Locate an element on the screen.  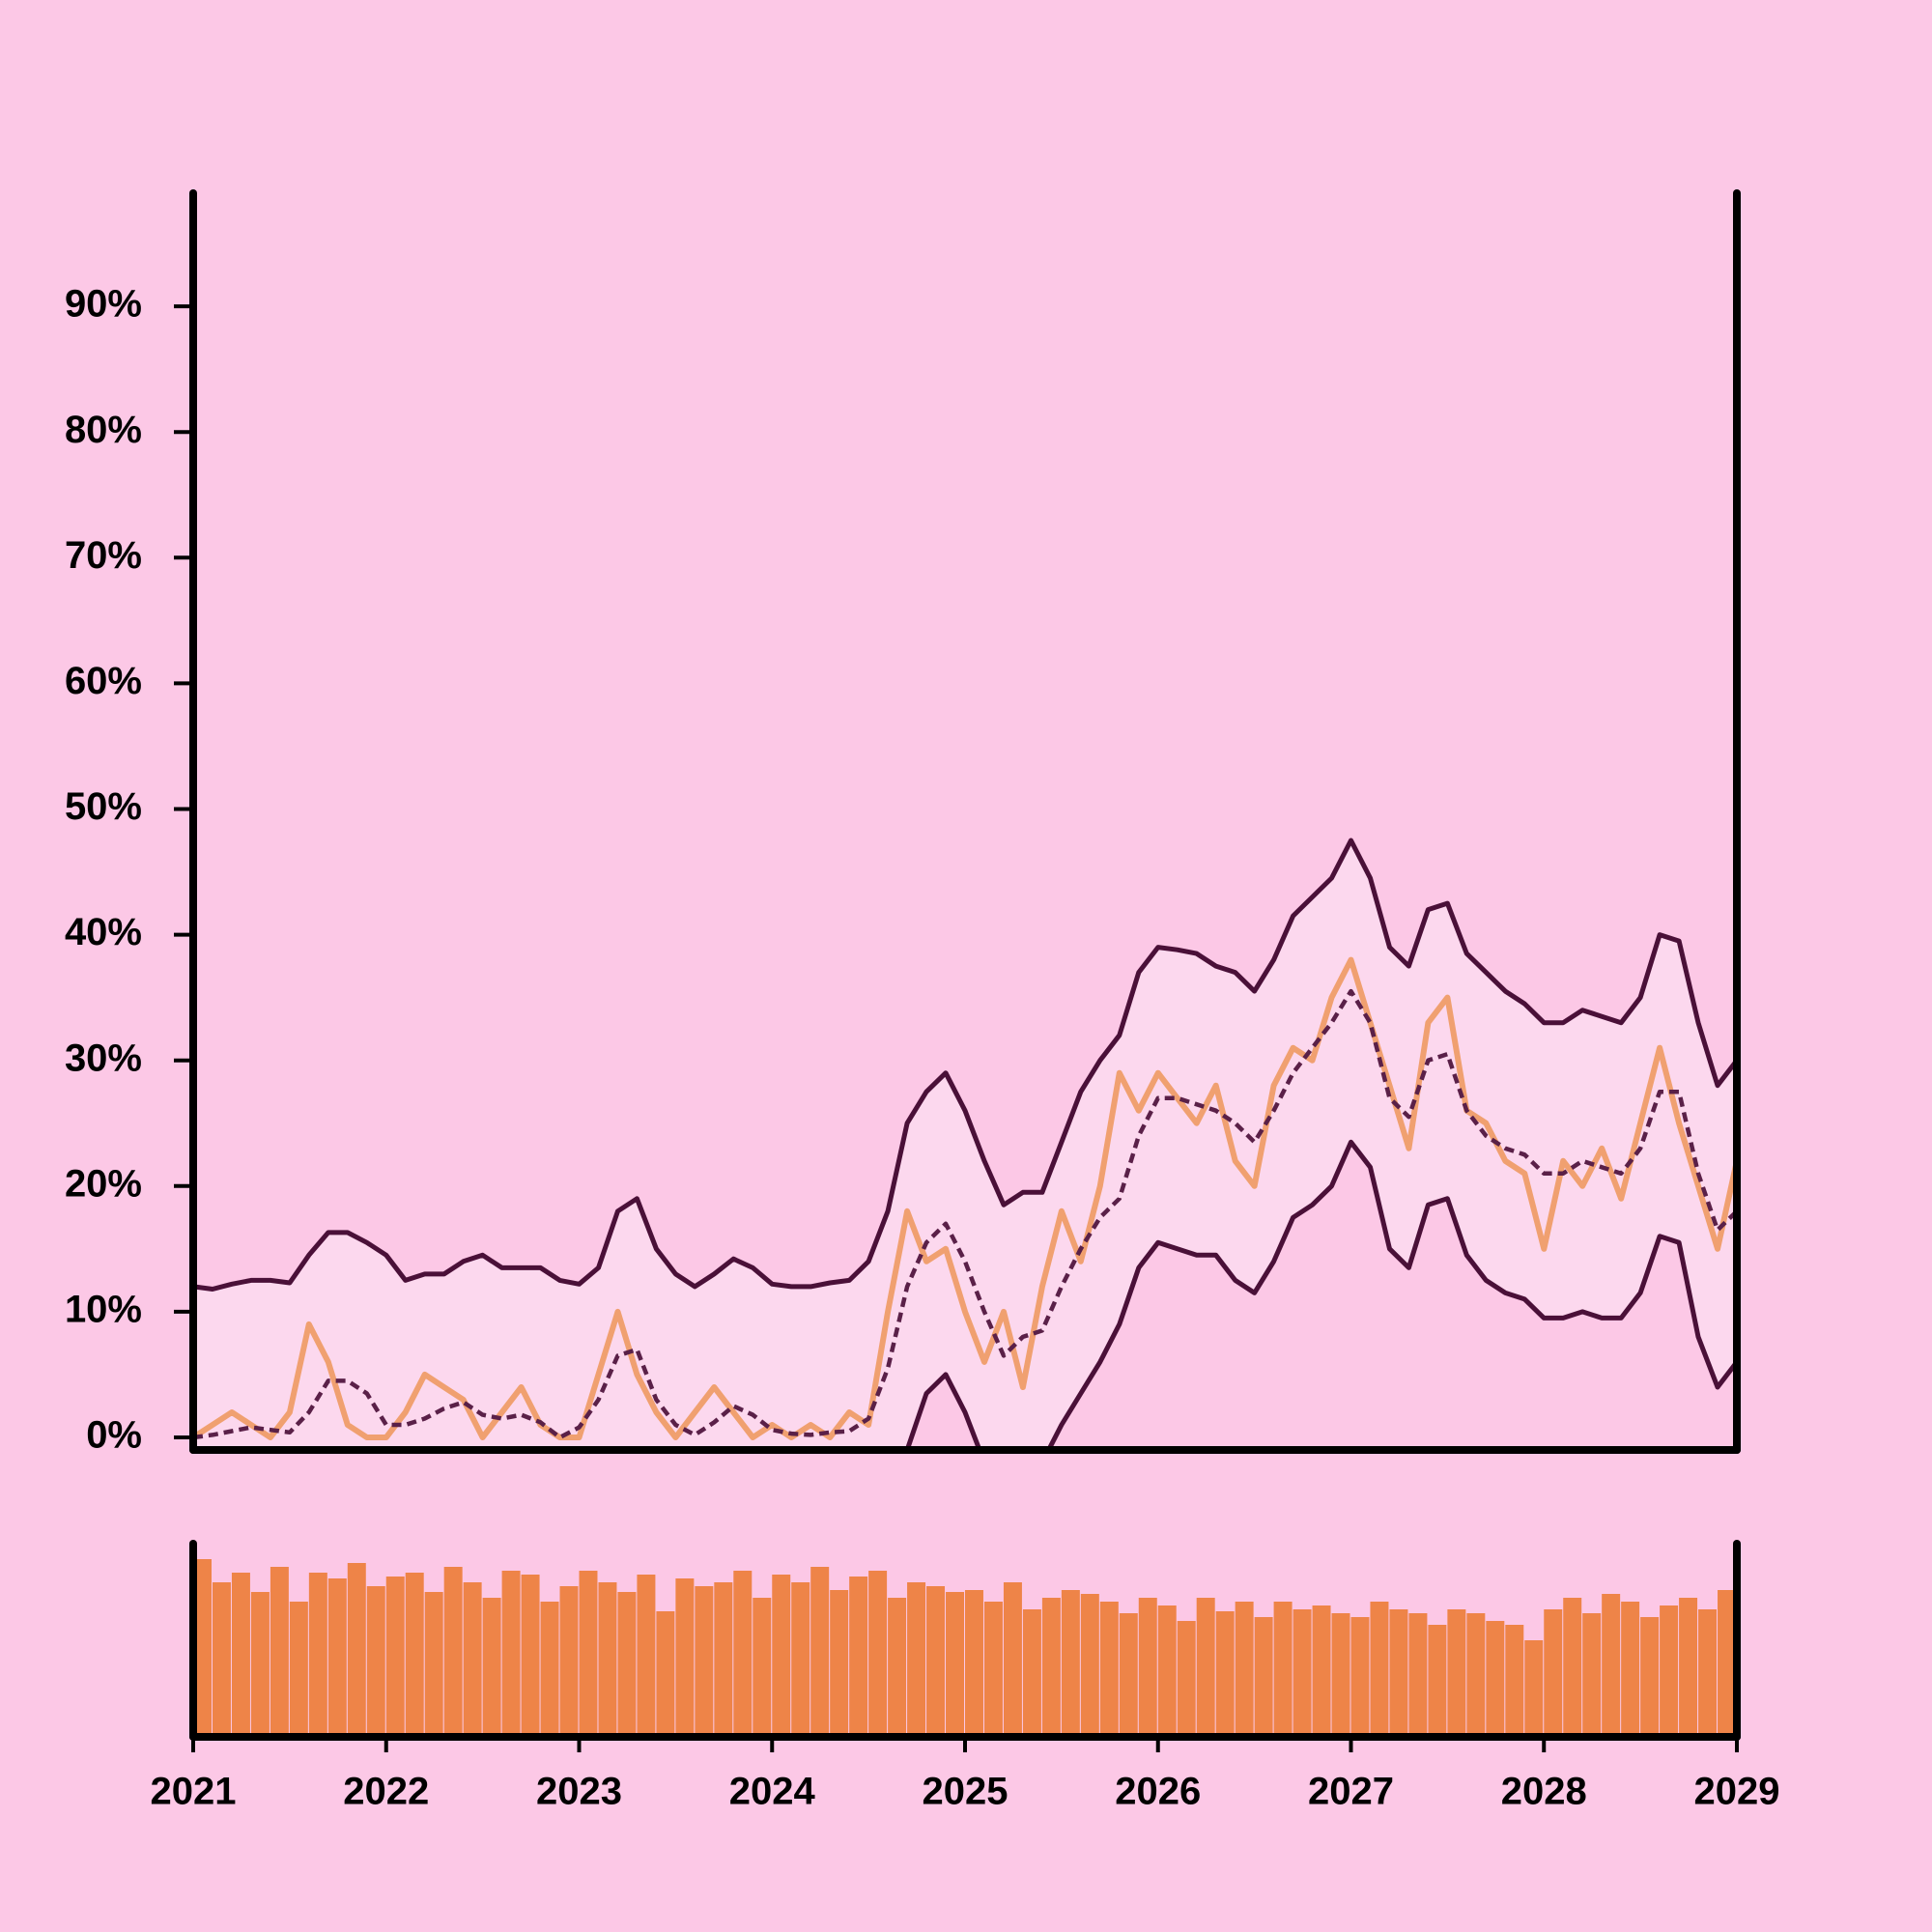
x-tick-label: 2022 is located at coordinates (386, 1792).